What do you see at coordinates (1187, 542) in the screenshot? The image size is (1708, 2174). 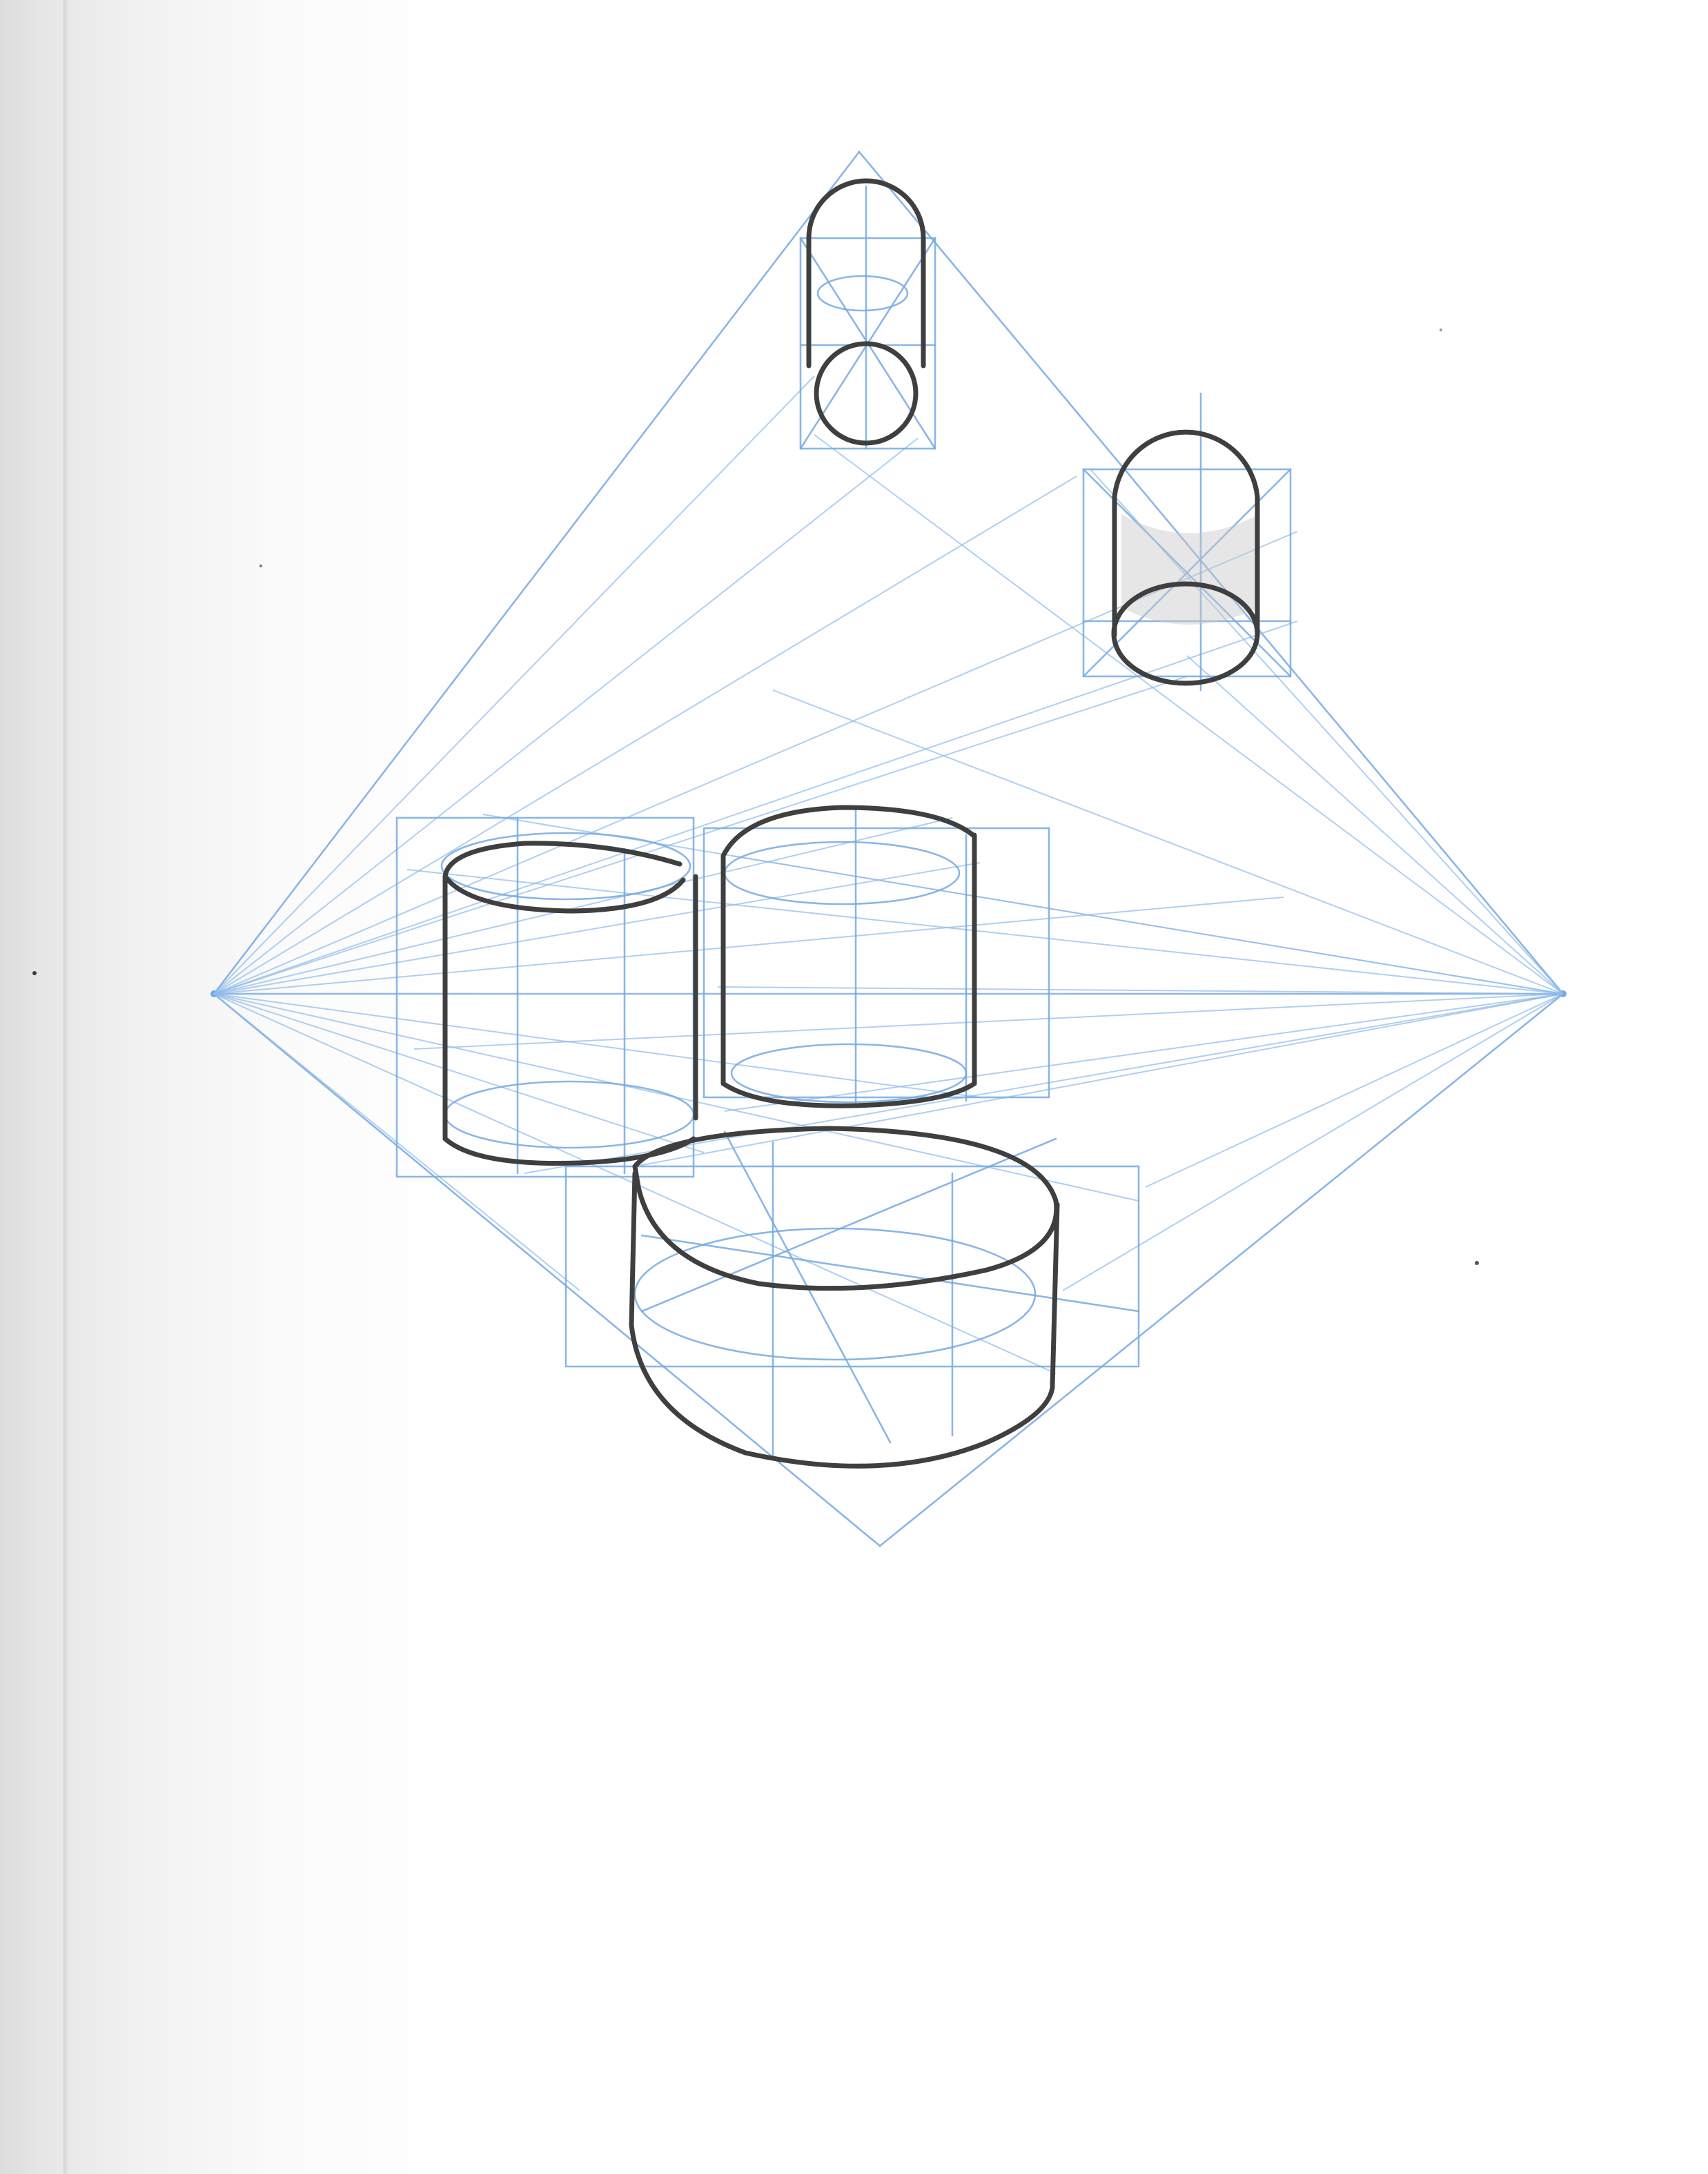 I see `right-capsule-cylinder` at bounding box center [1187, 542].